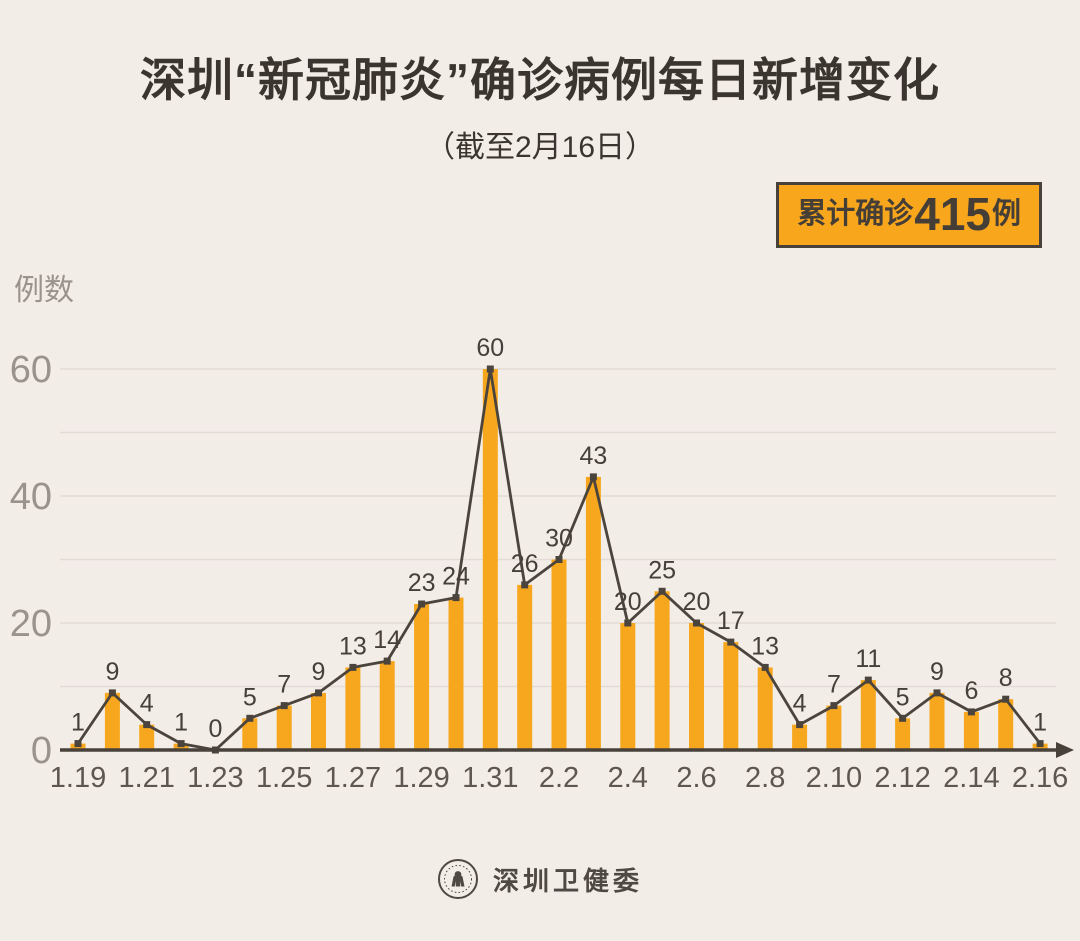 Image resolution: width=1080 pixels, height=941 pixels. What do you see at coordinates (387, 640) in the screenshot?
I see `svg-text: 14` at bounding box center [387, 640].